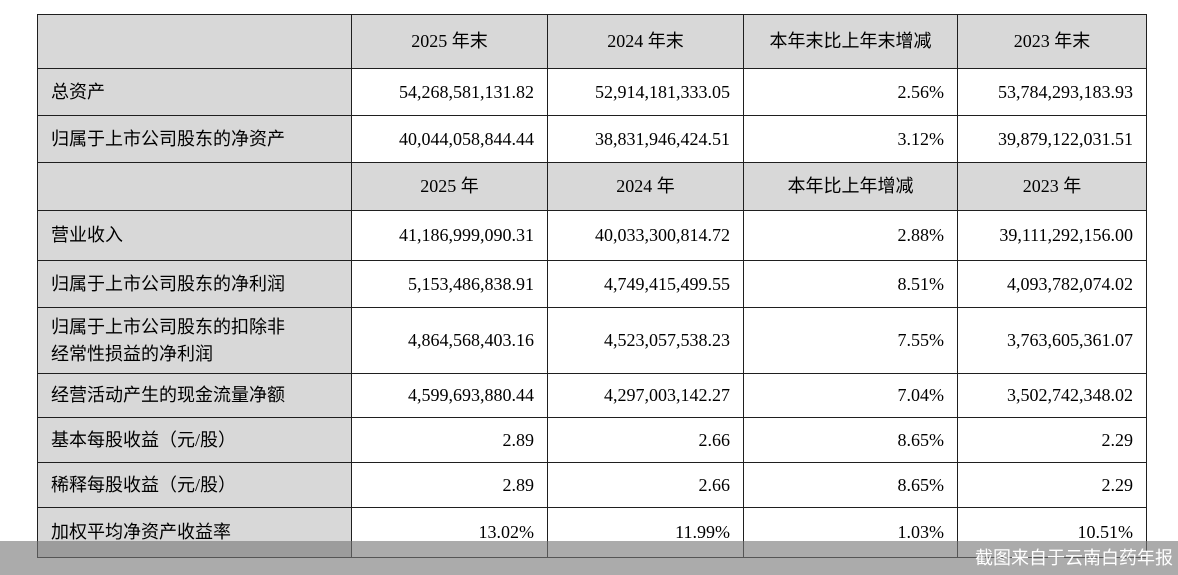 The height and width of the screenshot is (575, 1178). Describe the element at coordinates (645, 92) in the screenshot. I see `cell-value: 52,914,181,333.05` at that location.